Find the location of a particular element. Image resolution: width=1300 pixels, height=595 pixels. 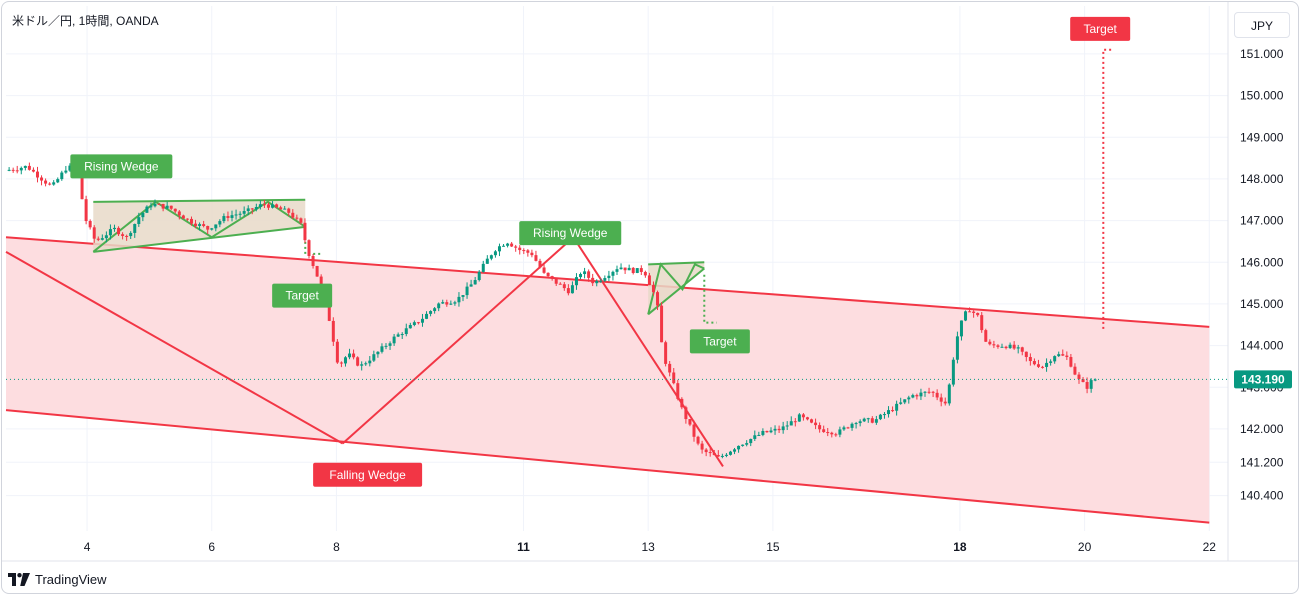

pattern-label-rising-wedge: Rising Wedge is located at coordinates (121, 166).